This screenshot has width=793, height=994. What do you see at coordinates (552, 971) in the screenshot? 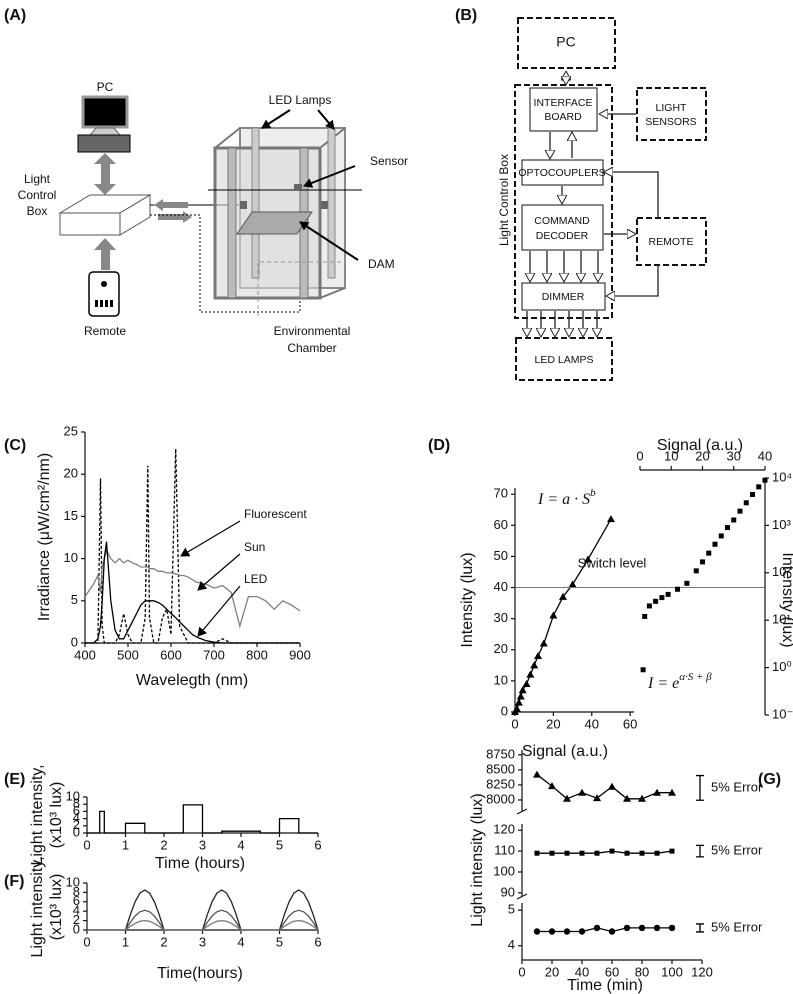
I see `x-tick-label: 20` at bounding box center [552, 971].